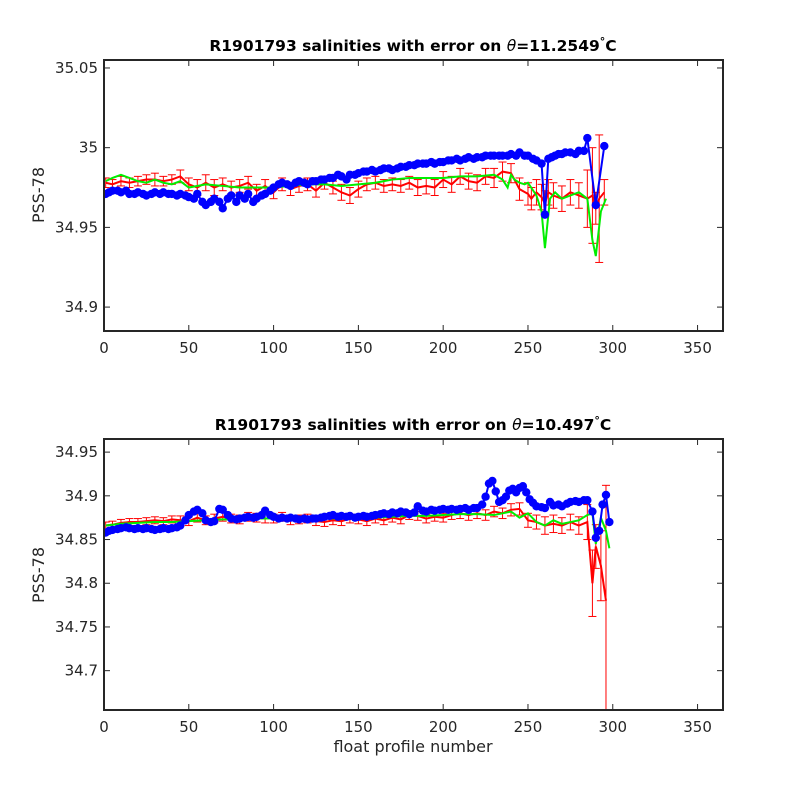 Image resolution: width=800 pixels, height=800 pixels. What do you see at coordinates (38, 575) in the screenshot?
I see `bottom-chart-y-axis-label: PSS-78` at bounding box center [38, 575].